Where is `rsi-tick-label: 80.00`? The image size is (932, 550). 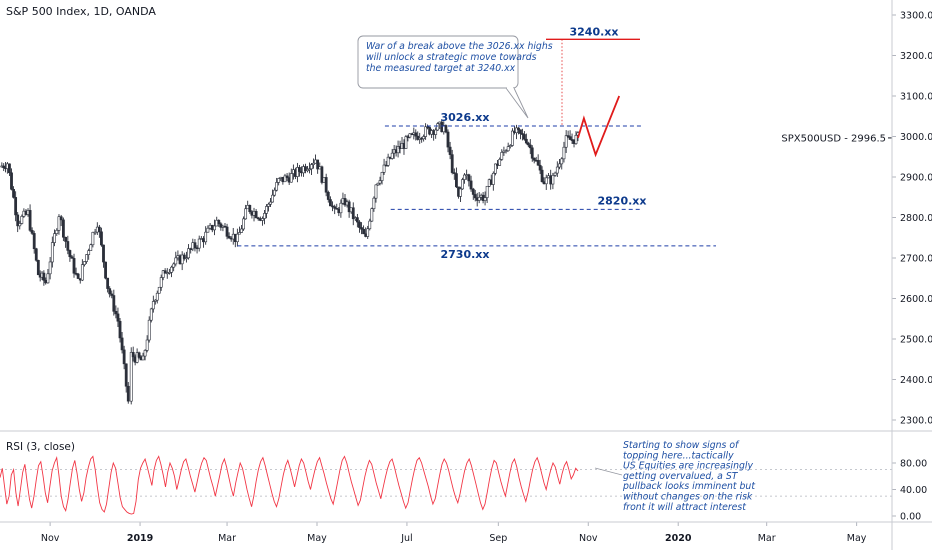 rsi-tick-label: 80.00 is located at coordinates (913, 464).